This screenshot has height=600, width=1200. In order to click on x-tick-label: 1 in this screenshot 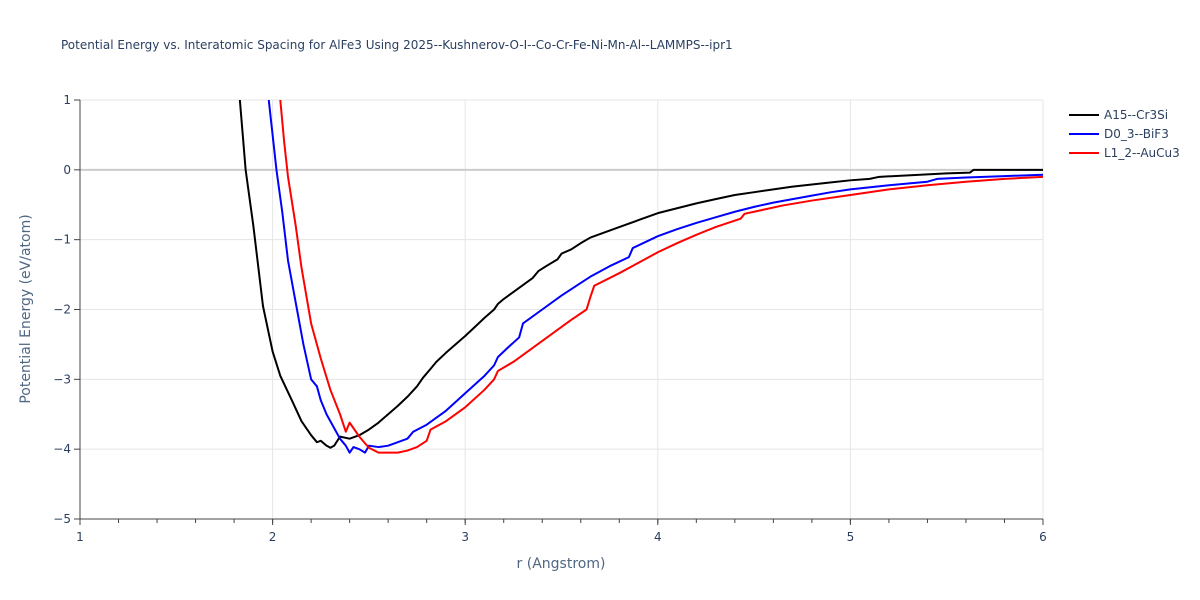, I will do `click(80, 537)`.